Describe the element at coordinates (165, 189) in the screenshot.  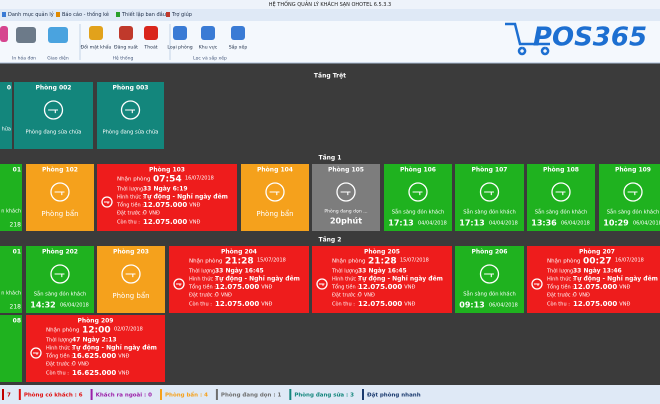
I see `field-value: 33 Ngày 6:19` at that location.